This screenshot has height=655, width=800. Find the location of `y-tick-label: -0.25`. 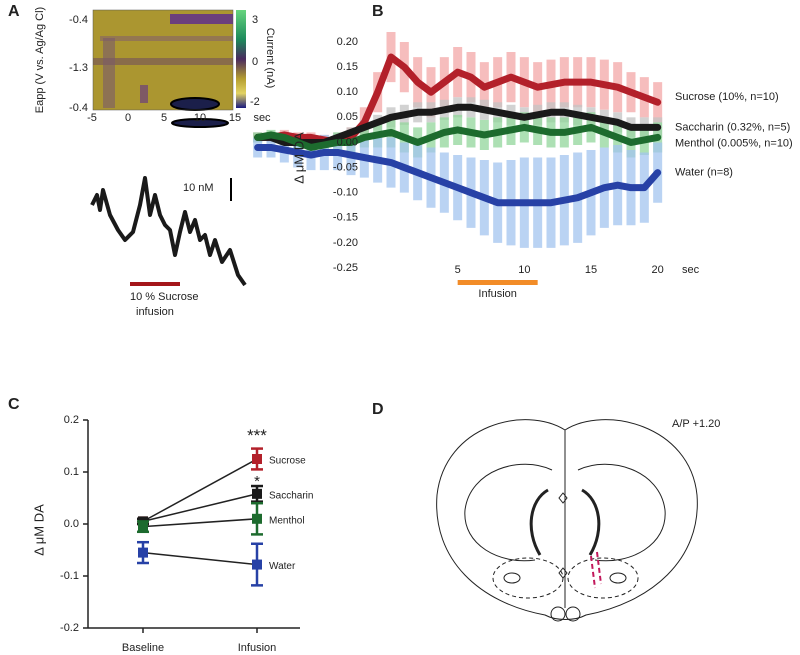

y-tick-label: -0.25 is located at coordinates (345, 268).